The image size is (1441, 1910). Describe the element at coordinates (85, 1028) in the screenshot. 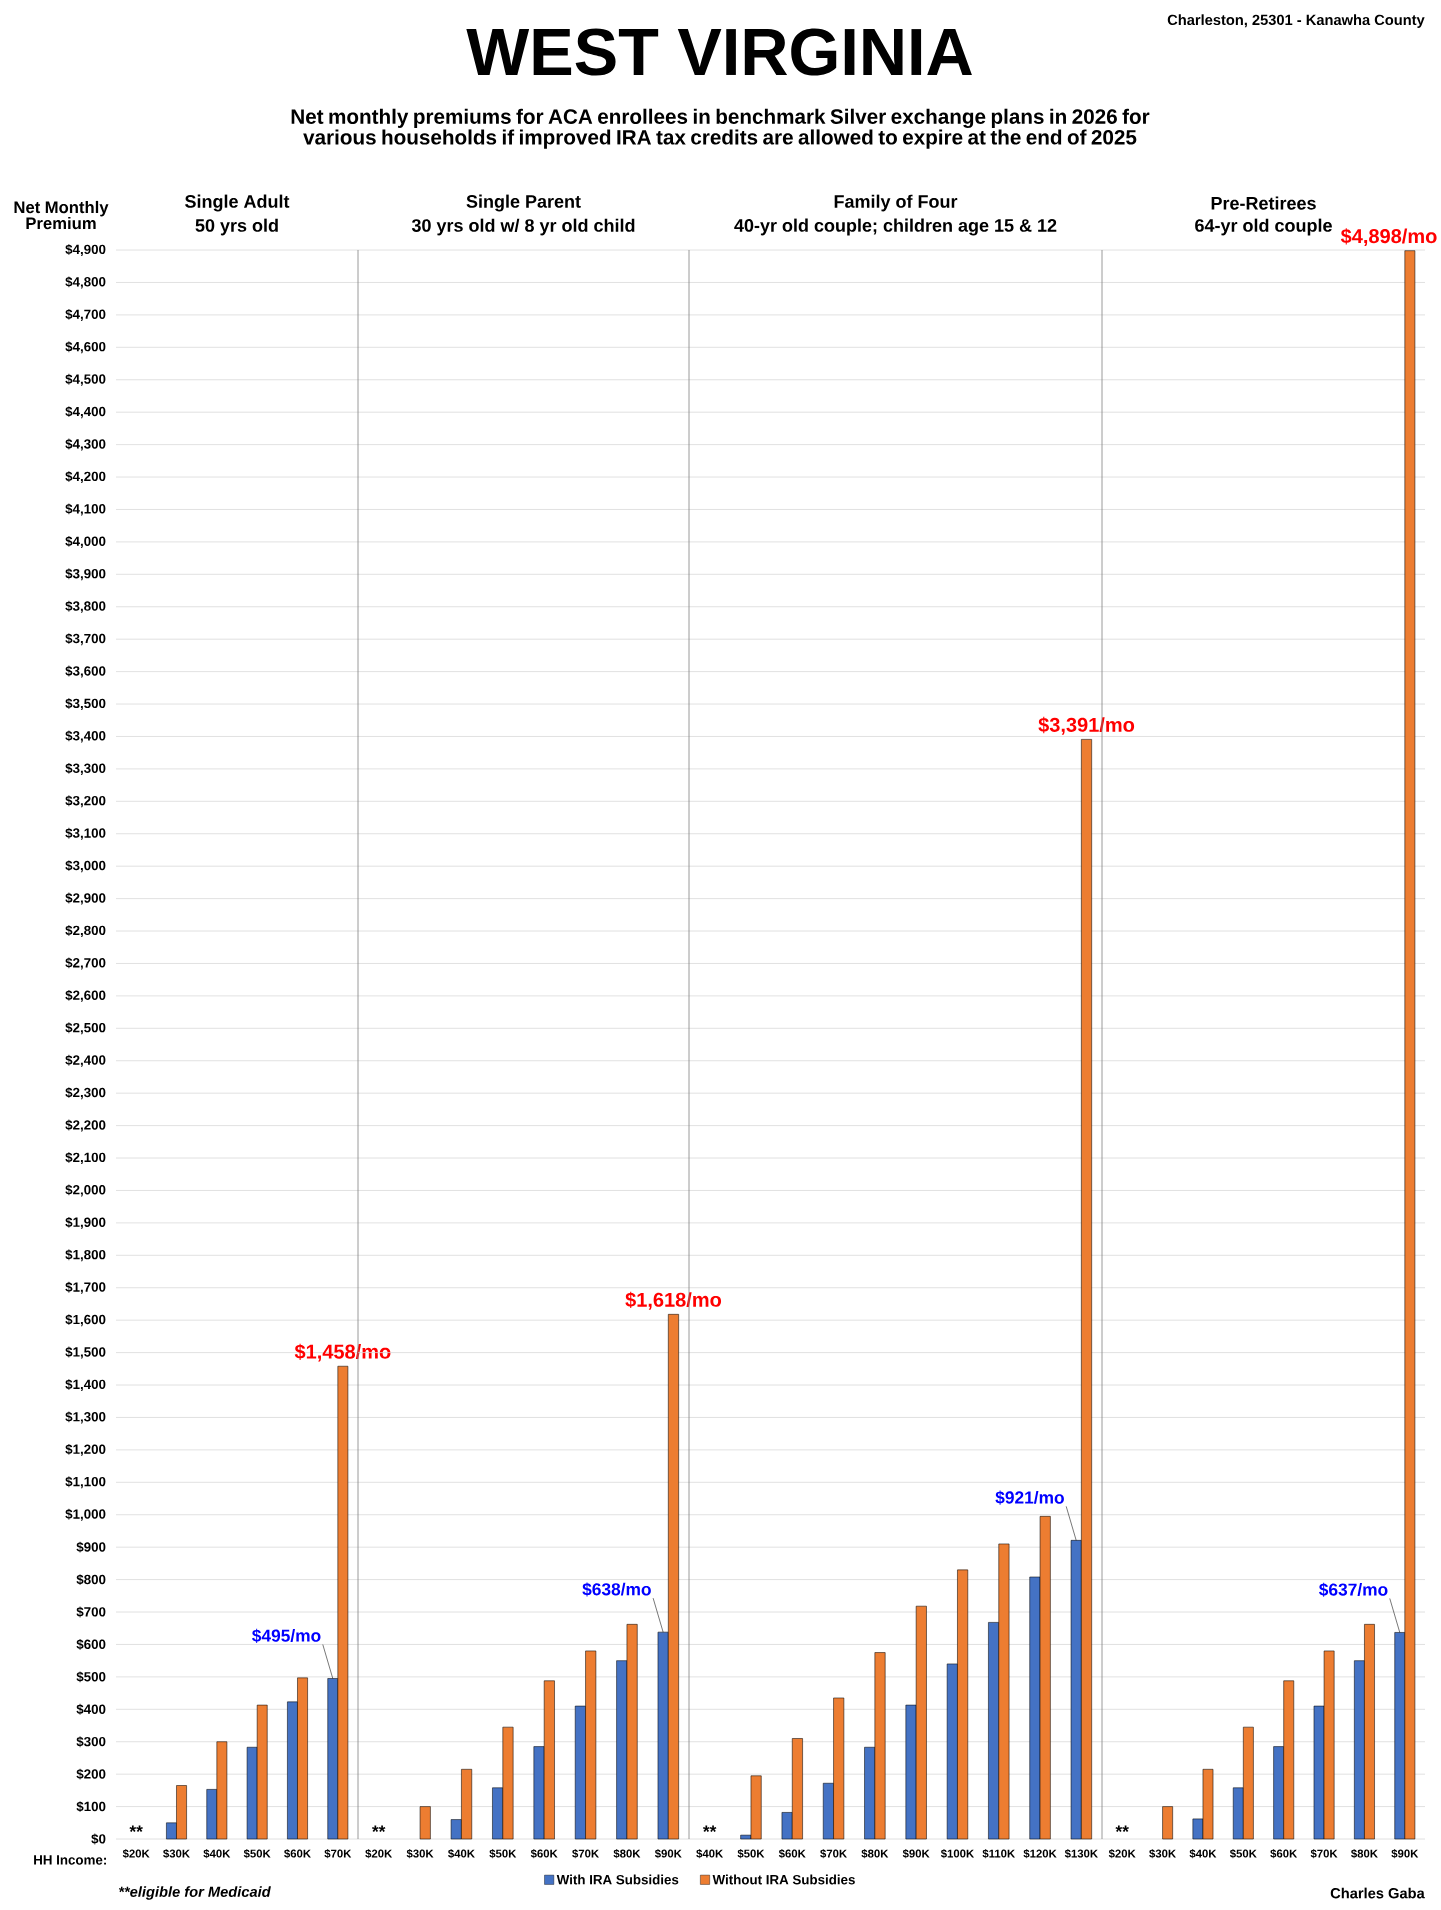

I see `y-tick-label: $2,500` at that location.